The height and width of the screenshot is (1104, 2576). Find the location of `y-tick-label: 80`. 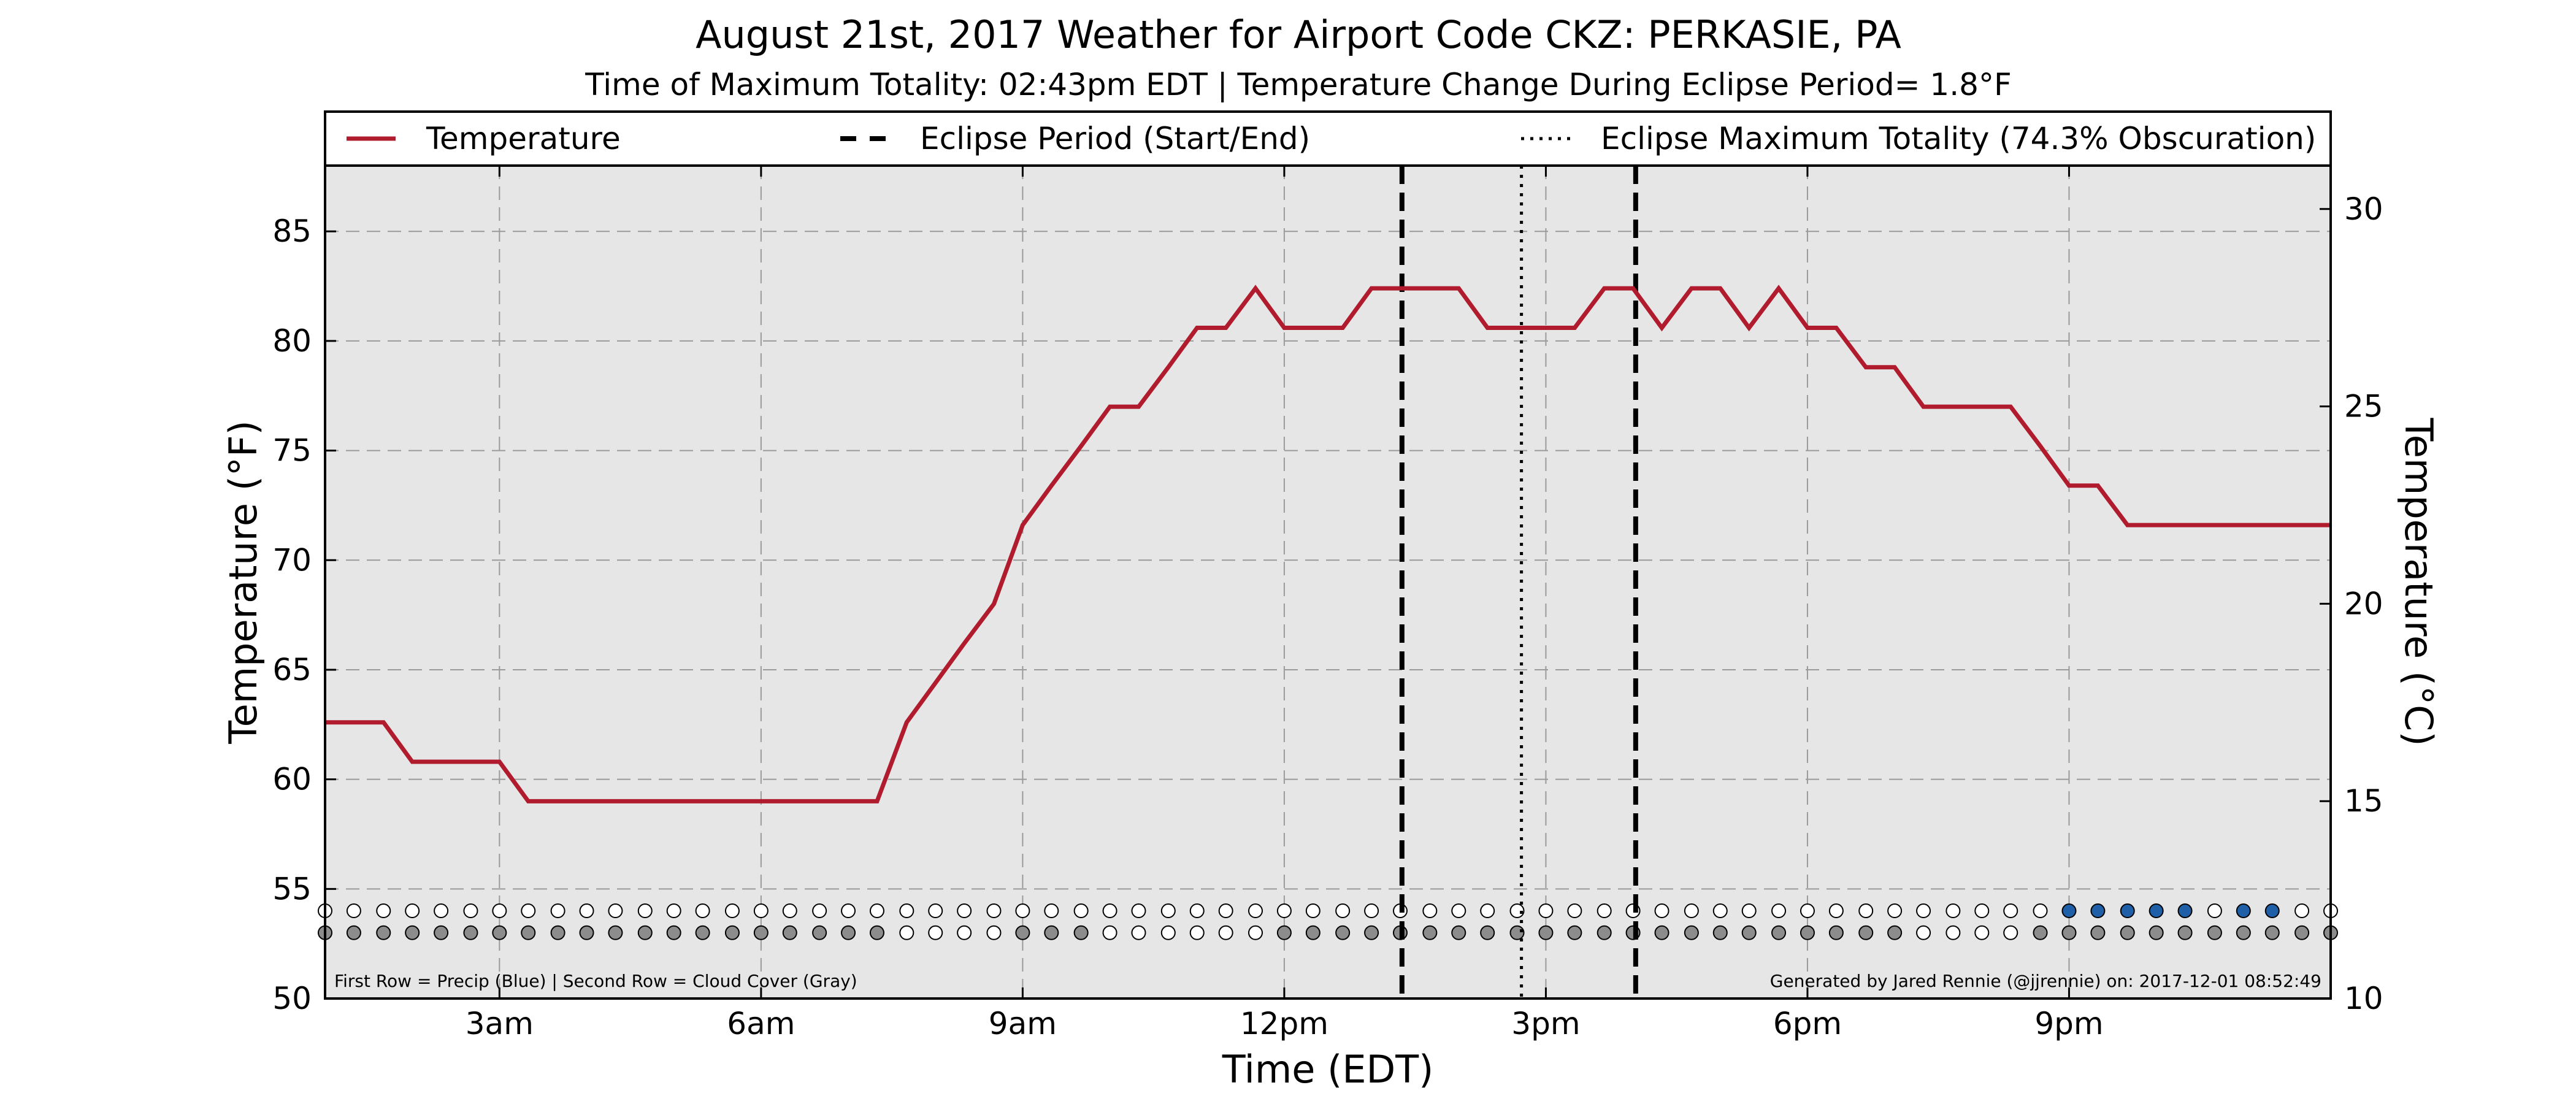

y-tick-label: 80 is located at coordinates (292, 341).